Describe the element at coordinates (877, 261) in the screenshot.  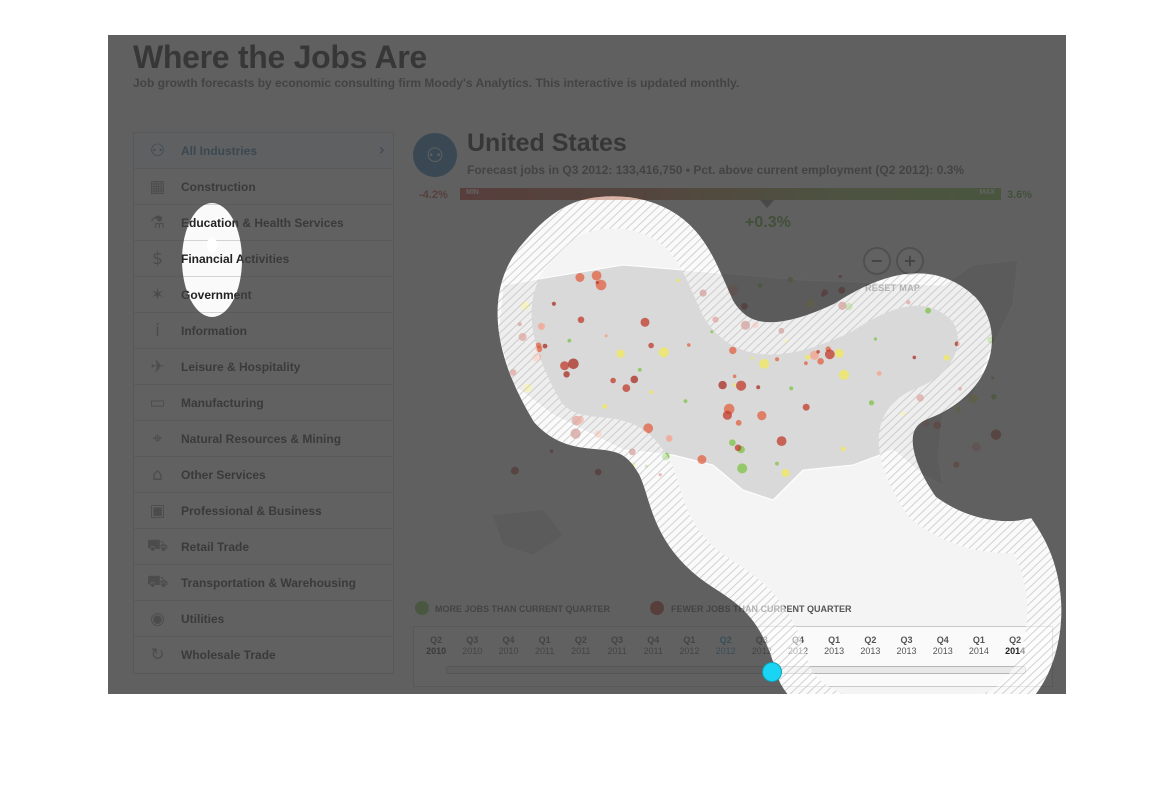
I see `zoom-out-button: −` at that location.